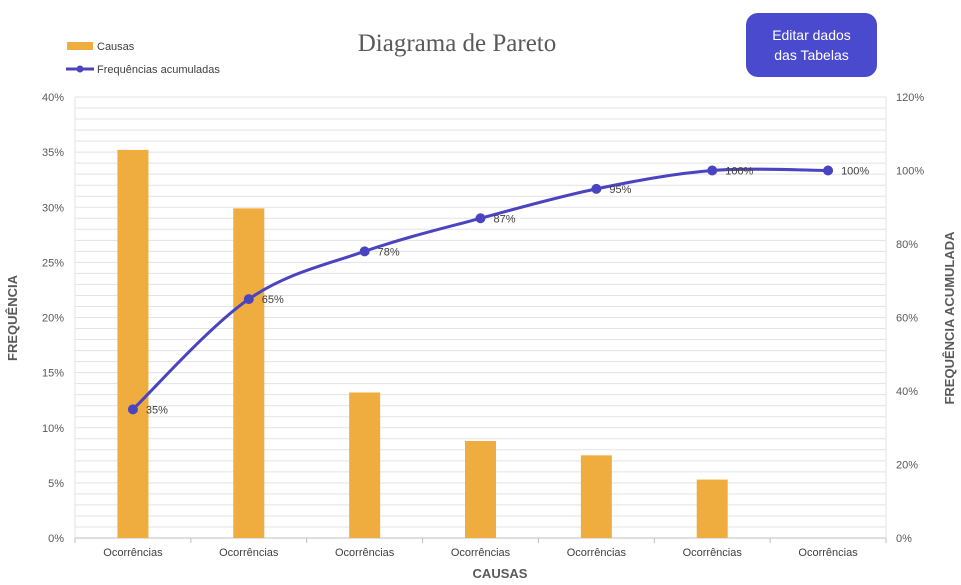 The image size is (961, 585). I want to click on y-tick-label: 10%, so click(53, 429).